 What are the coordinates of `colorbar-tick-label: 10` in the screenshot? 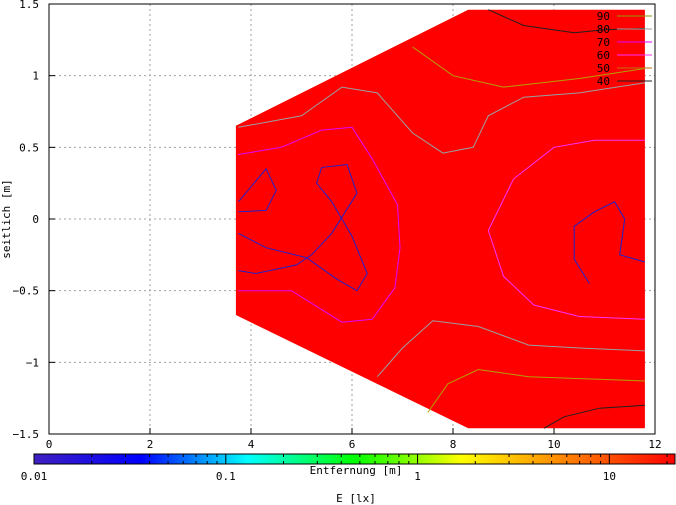 It's located at (609, 476).